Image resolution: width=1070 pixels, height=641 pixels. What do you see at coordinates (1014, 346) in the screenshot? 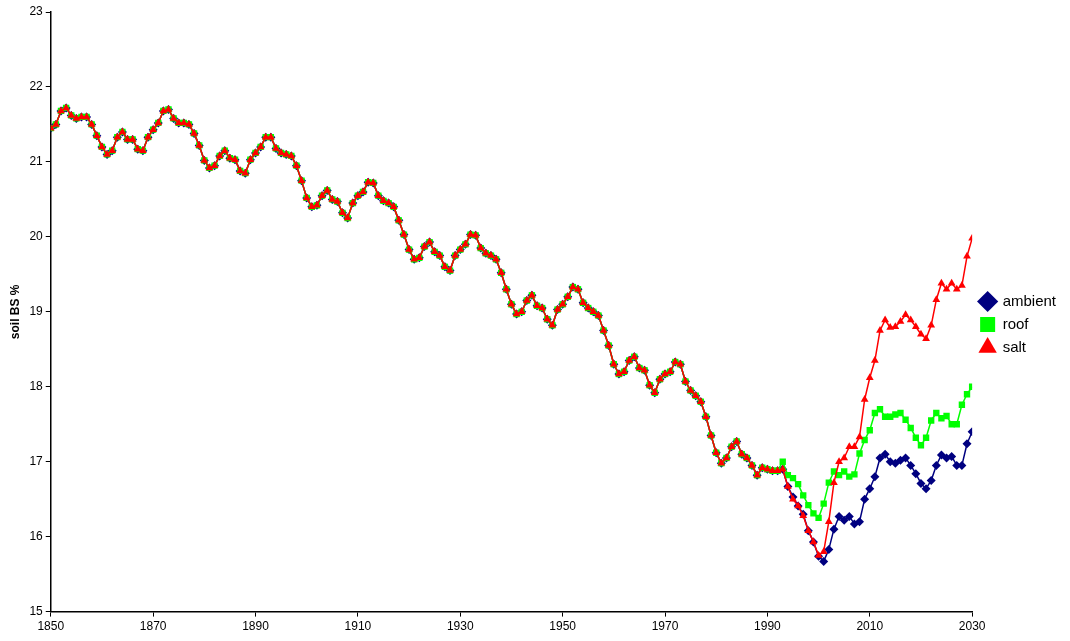
I see `legend-label: salt` at bounding box center [1014, 346].